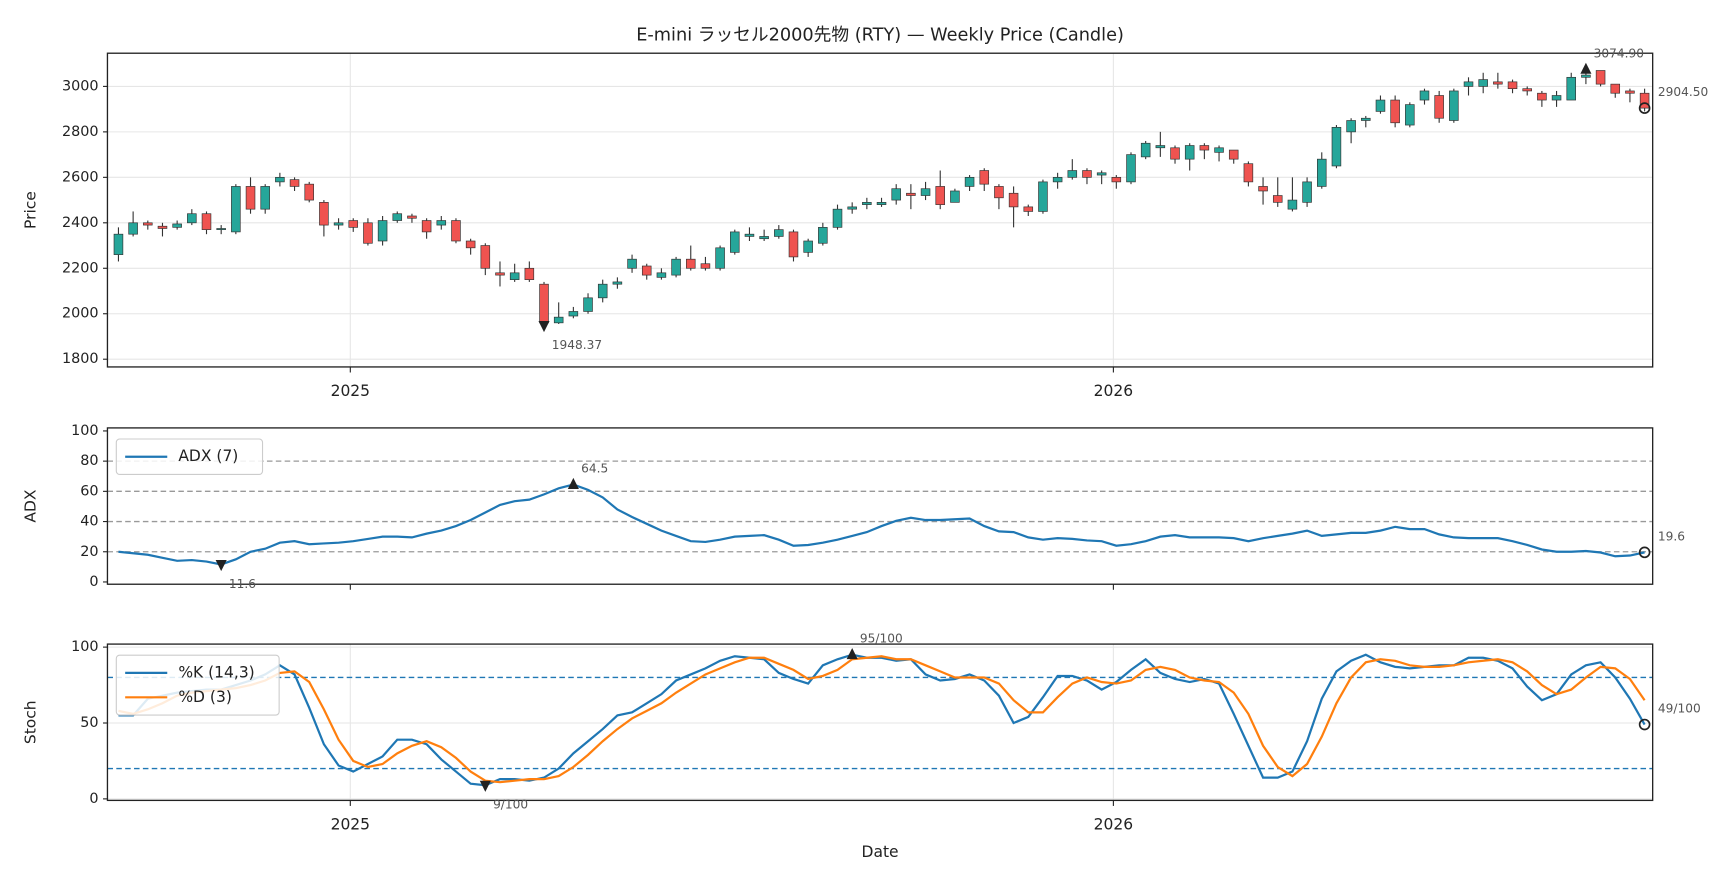 This screenshot has height=878, width=1728. I want to click on y-tick-label: 2000, so click(80, 314).